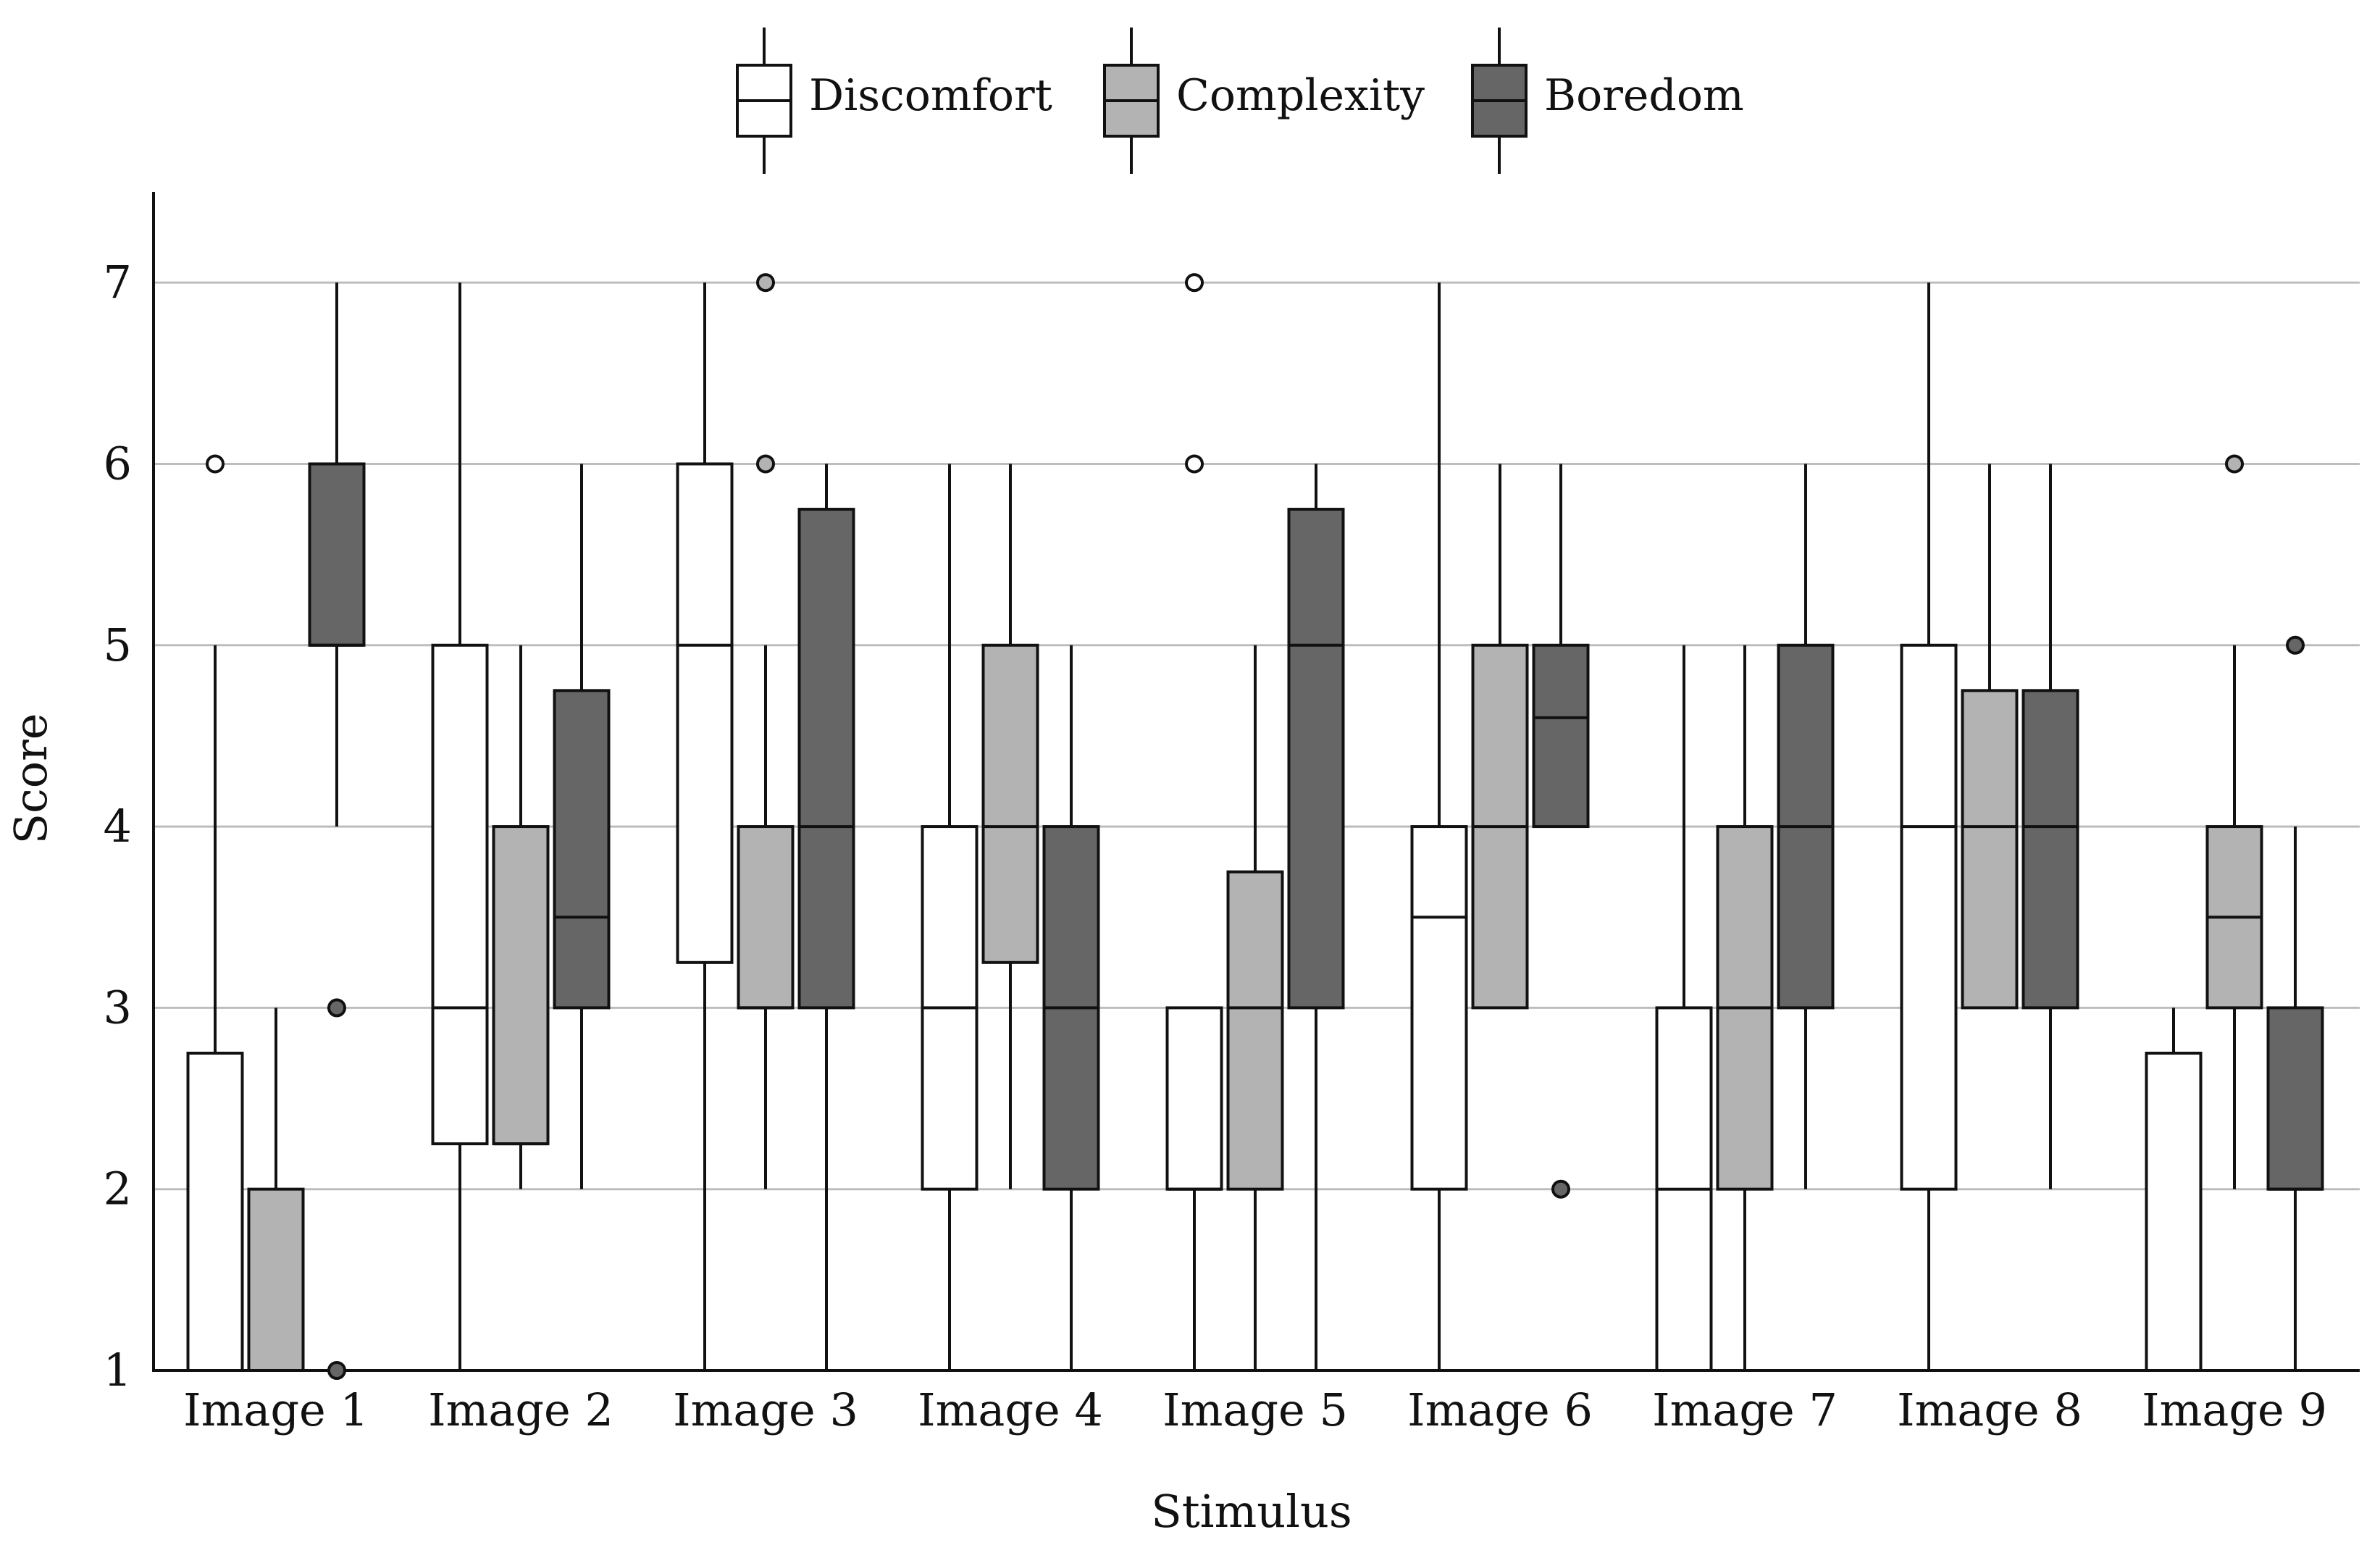  I want to click on y-tick-label: 1, so click(118, 1370).